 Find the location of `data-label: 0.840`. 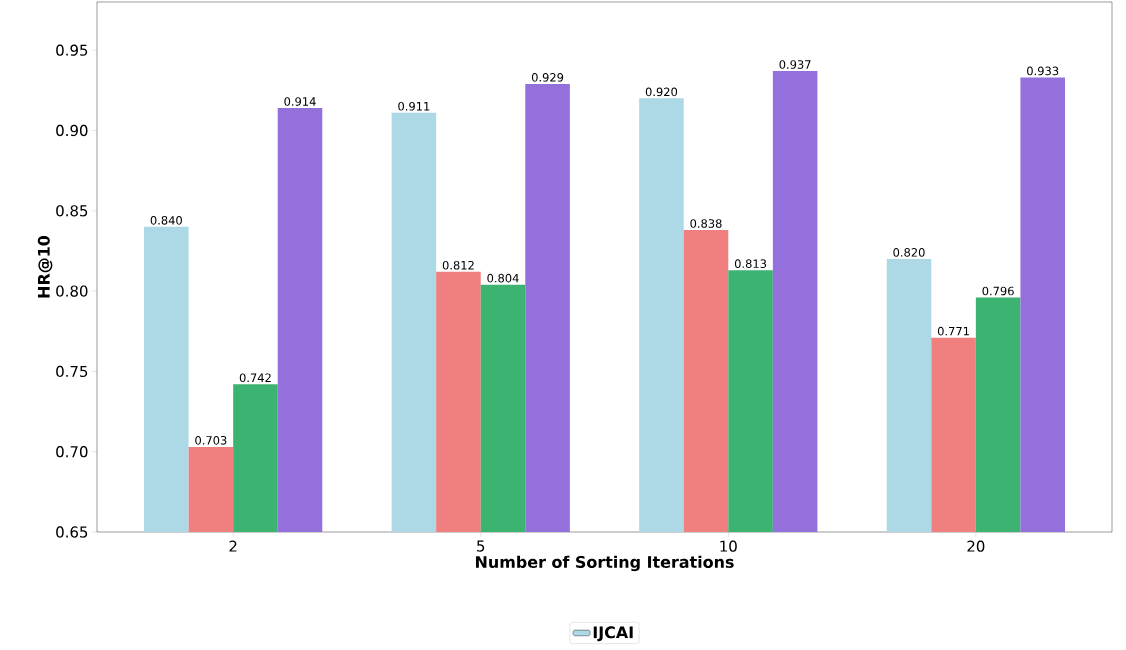

data-label: 0.840 is located at coordinates (166, 220).